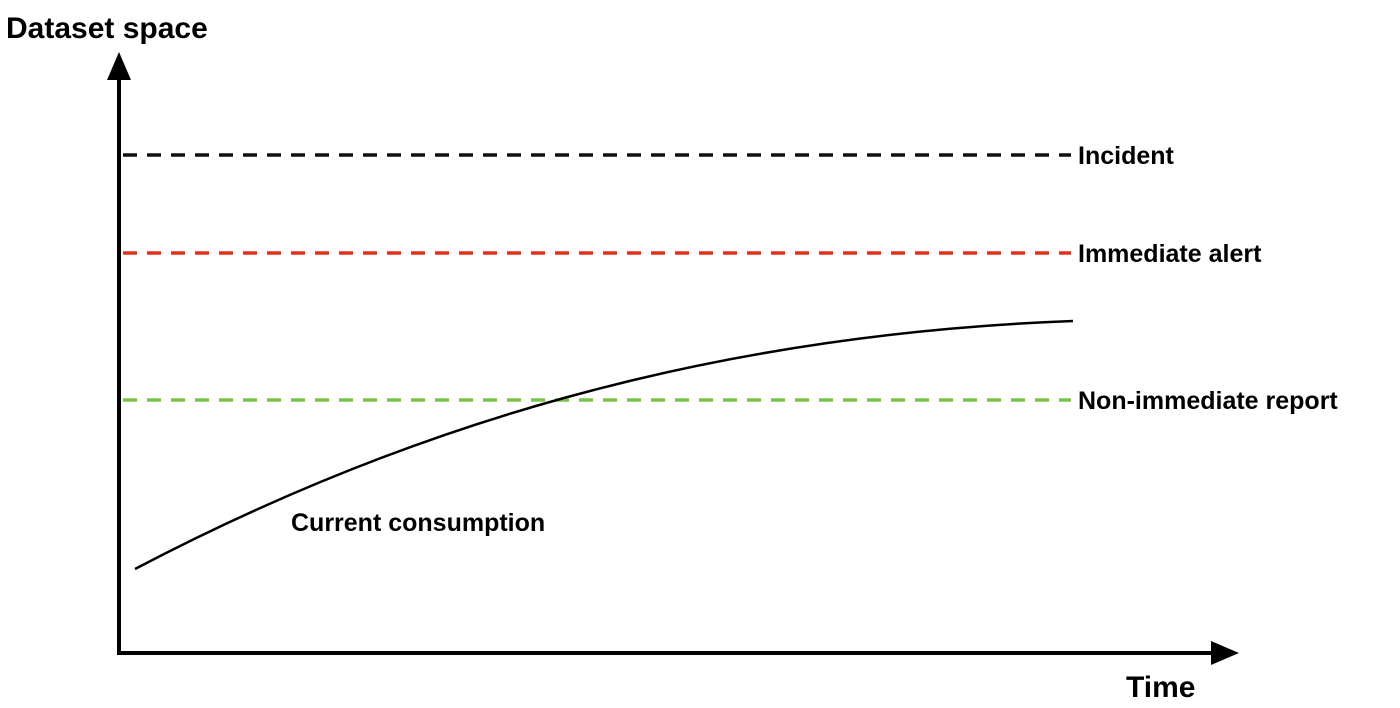 This screenshot has height=708, width=1400. What do you see at coordinates (692, 254) in the screenshot?
I see `threshold-immediate-alert: Immediate alert` at bounding box center [692, 254].